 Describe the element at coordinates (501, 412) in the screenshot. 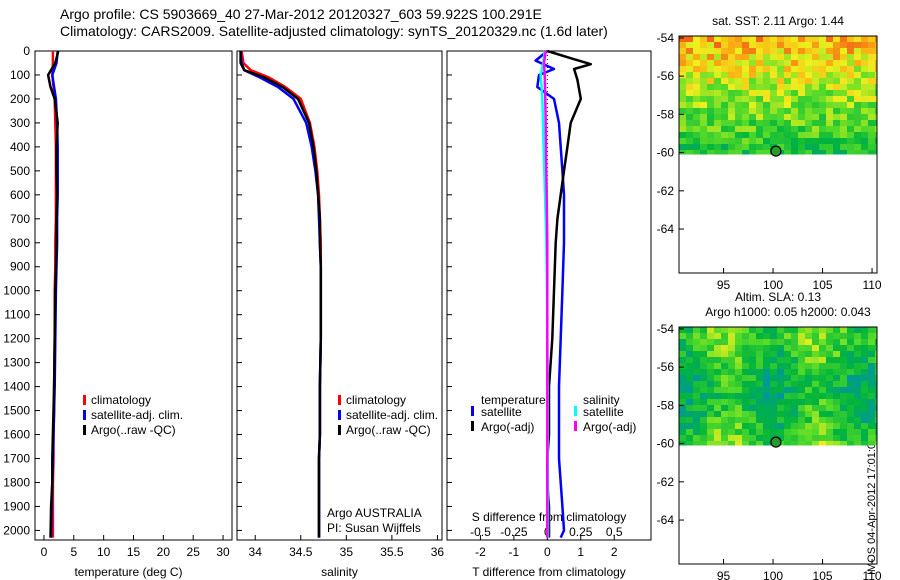

I see `legend-label: satellite` at that location.